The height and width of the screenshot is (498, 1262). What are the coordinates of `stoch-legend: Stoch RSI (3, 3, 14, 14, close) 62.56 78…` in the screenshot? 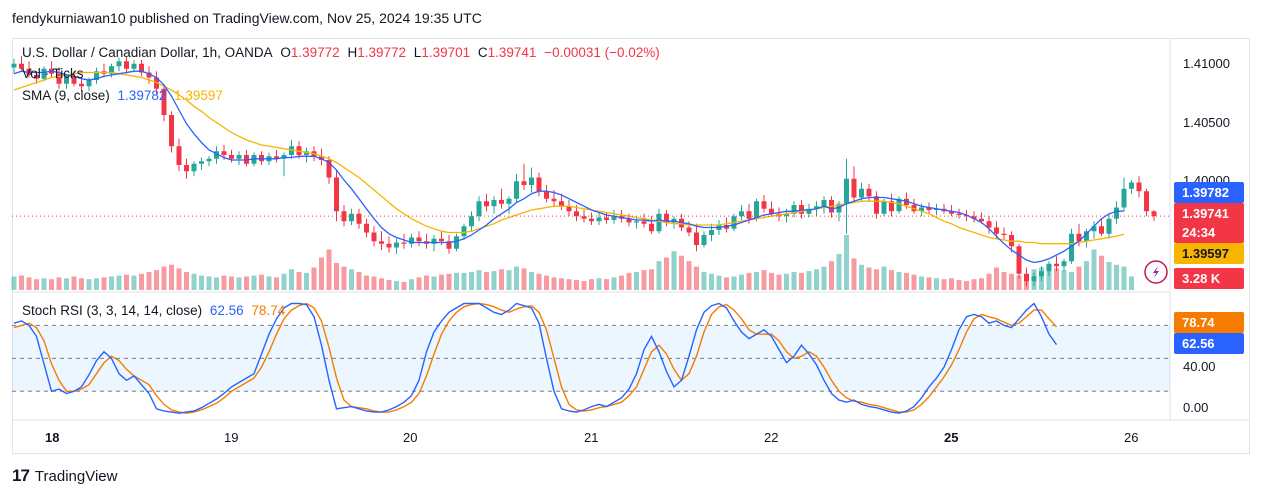 It's located at (155, 310).